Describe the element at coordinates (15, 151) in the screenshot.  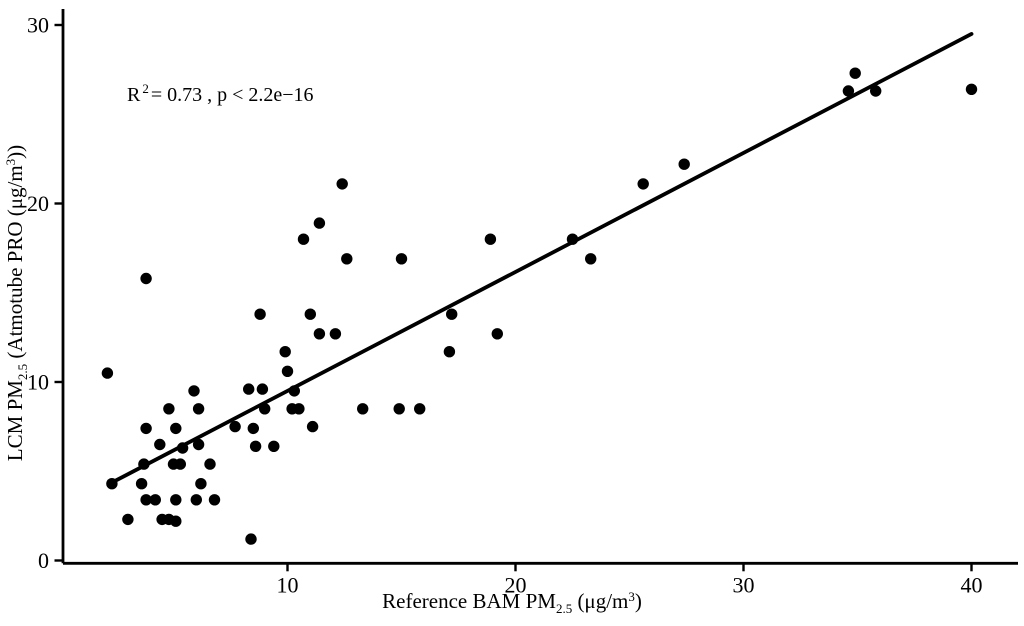
I see `y-axis-title-close: ))` at that location.